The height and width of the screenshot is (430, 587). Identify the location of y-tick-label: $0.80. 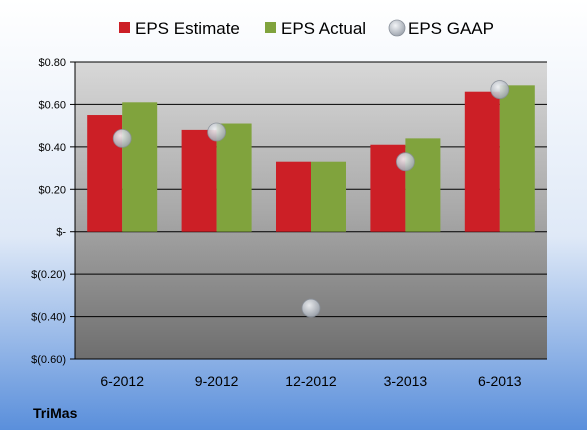
(52, 63).